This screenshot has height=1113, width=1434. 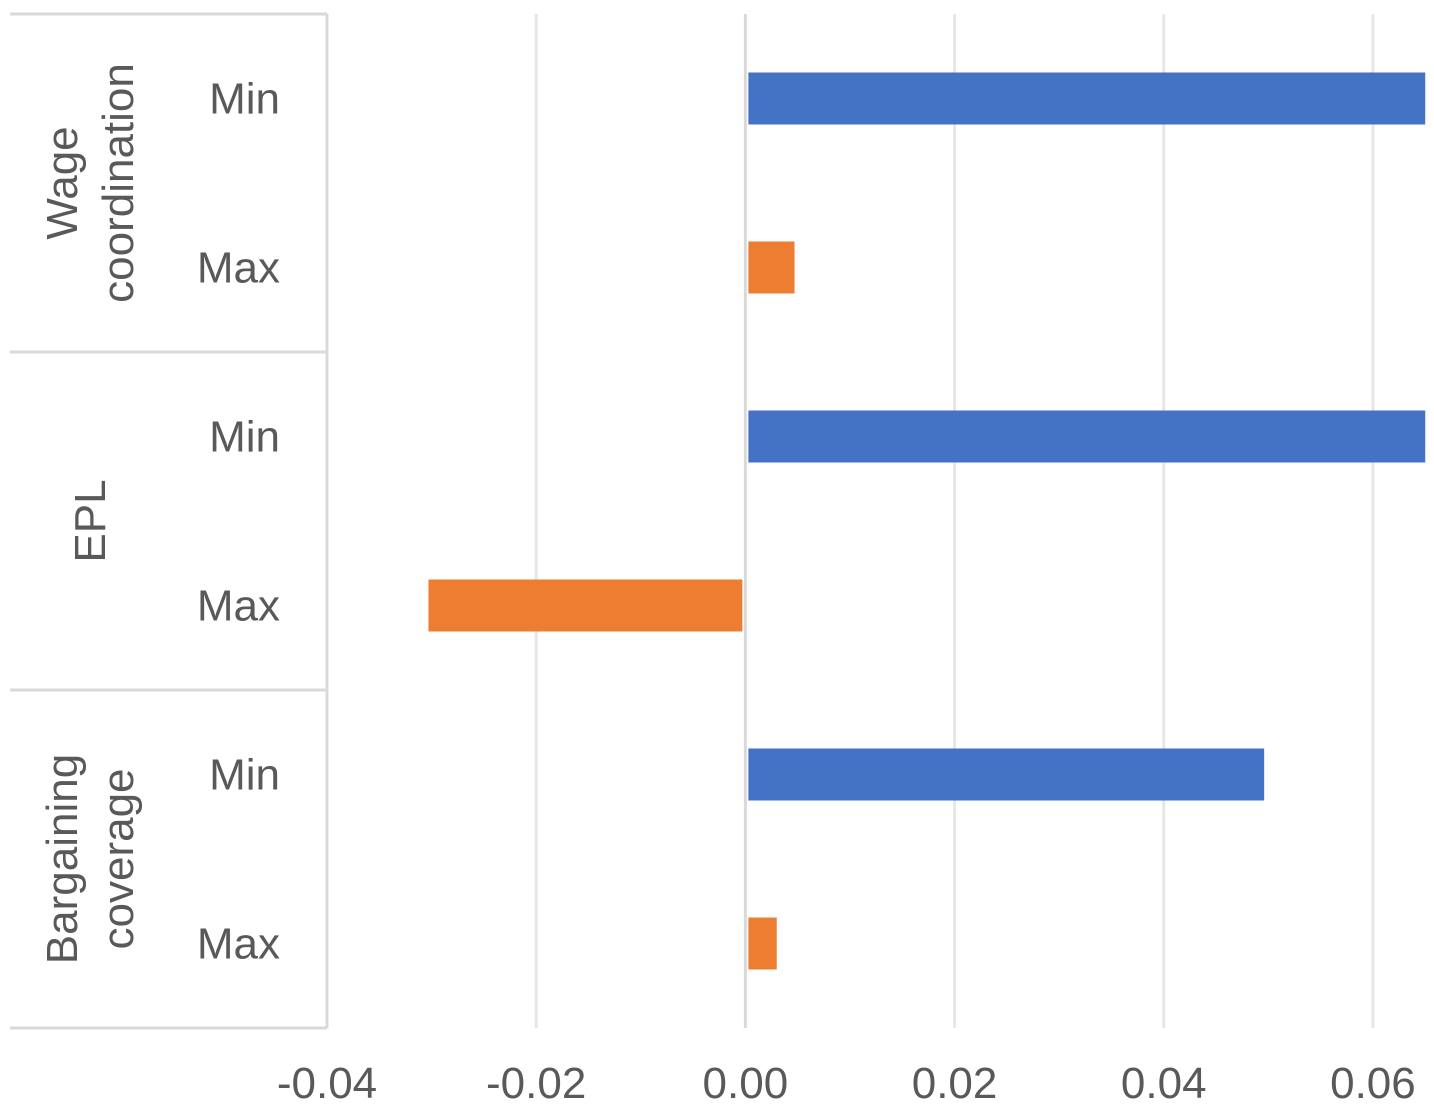 What do you see at coordinates (955, 1083) in the screenshot?
I see `x-tick-label-3: 0.02` at bounding box center [955, 1083].